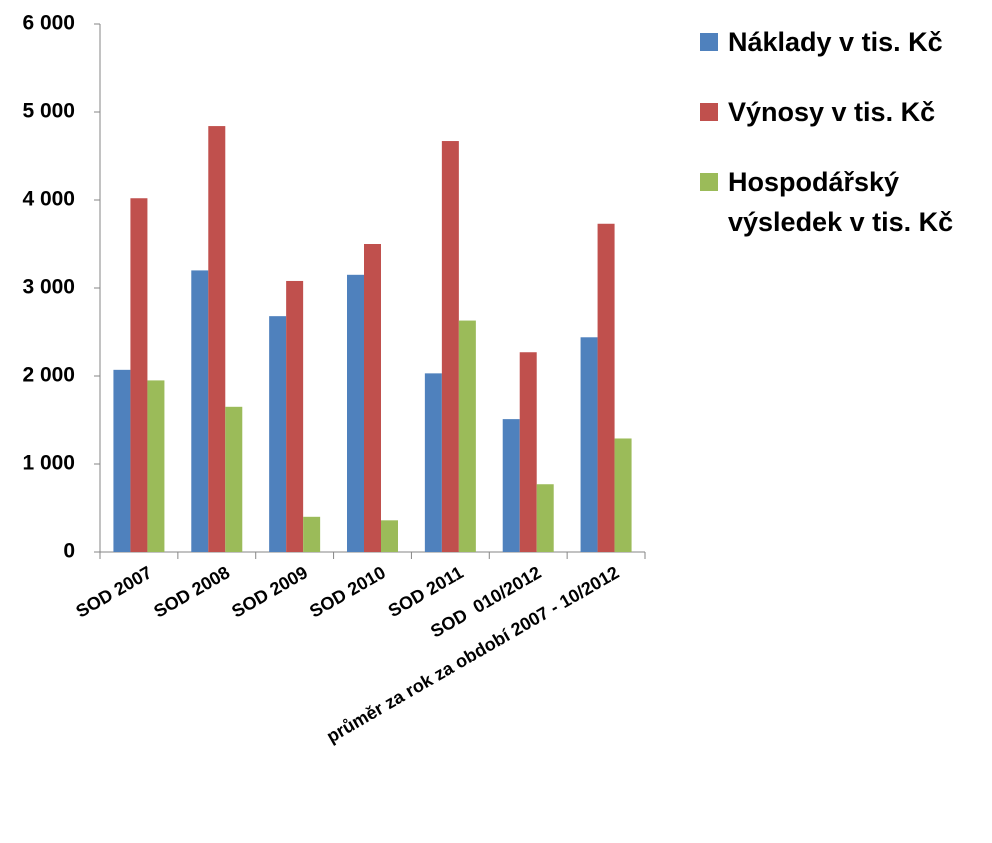 This screenshot has width=992, height=843. What do you see at coordinates (835, 42) in the screenshot?
I see `legend-label: Náklady v tis. Kč` at bounding box center [835, 42].